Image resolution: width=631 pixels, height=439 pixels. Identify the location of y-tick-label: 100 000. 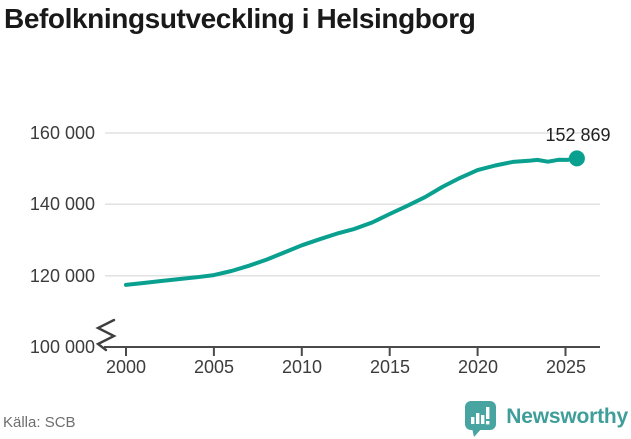
(62, 347).